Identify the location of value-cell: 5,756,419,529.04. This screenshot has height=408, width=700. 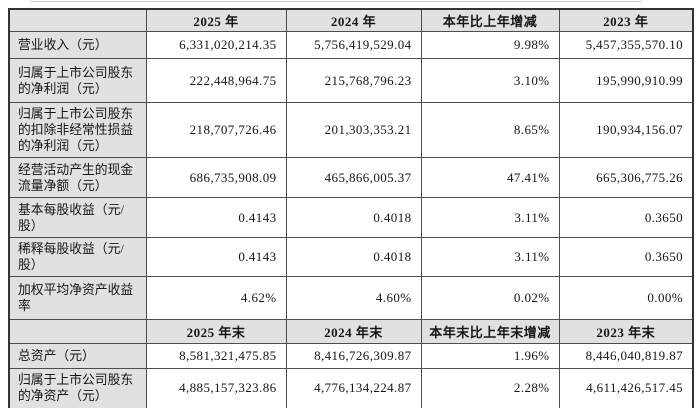
(353, 45).